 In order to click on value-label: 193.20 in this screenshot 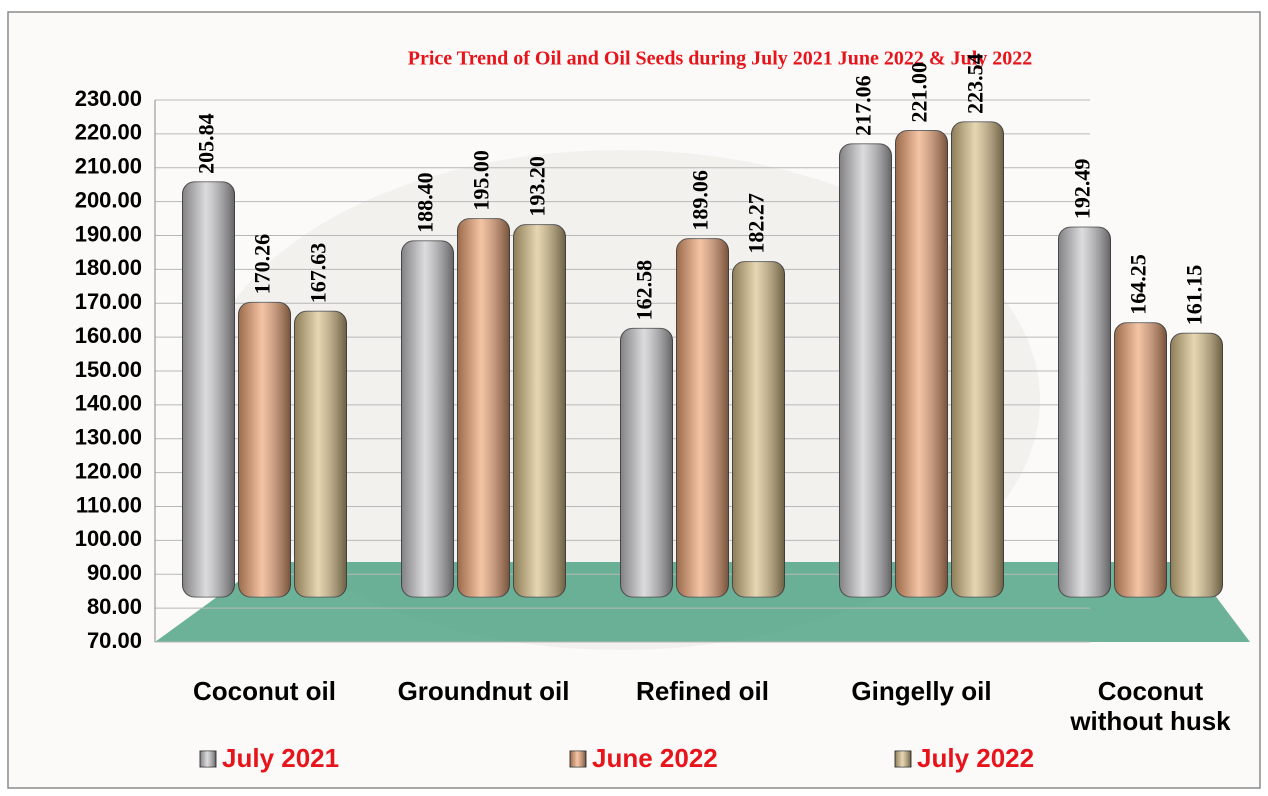, I will do `click(537, 186)`.